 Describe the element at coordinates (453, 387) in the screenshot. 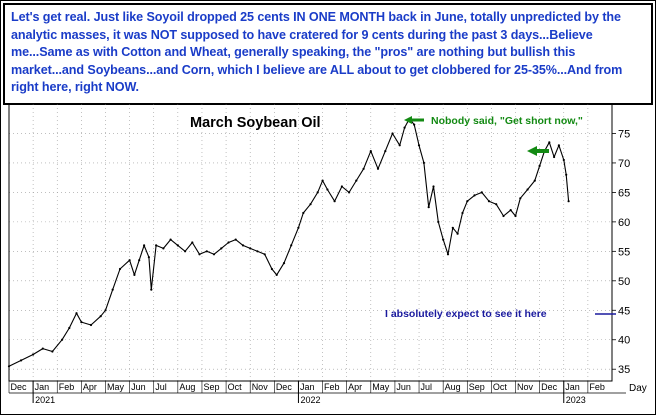

I see `x-month-label: Aug` at that location.